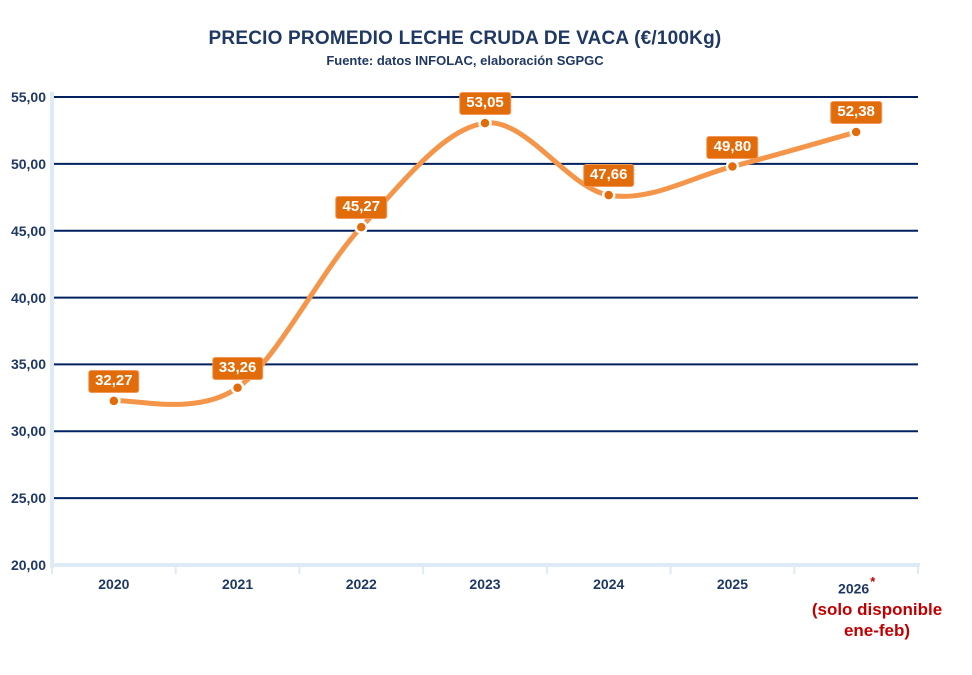 The width and height of the screenshot is (972, 675). I want to click on x-axis-label-2022: 2022, so click(361, 584).